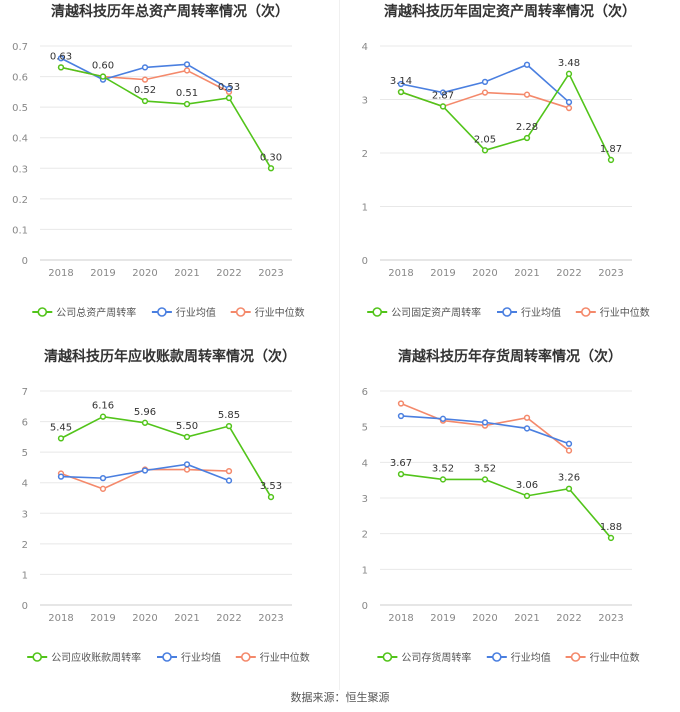 This screenshot has width=680, height=712. I want to click on legend-item-company: 公司固定资产周转率, so click(424, 312).